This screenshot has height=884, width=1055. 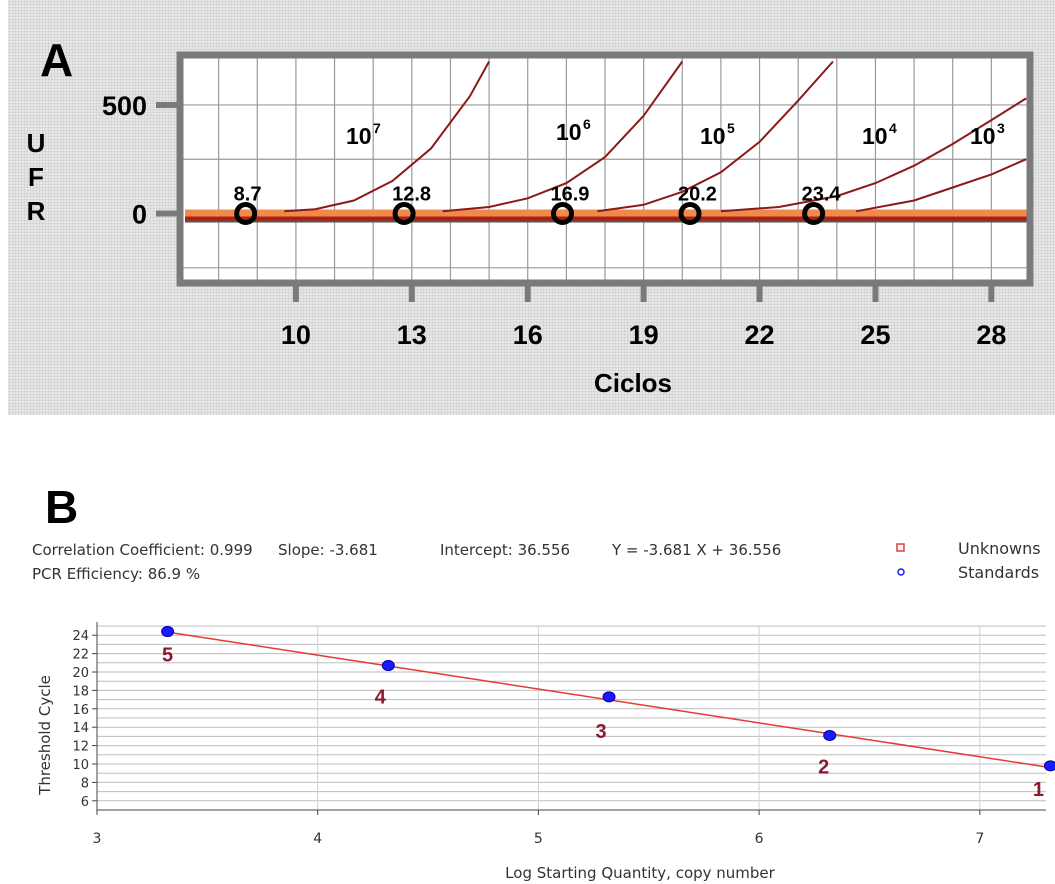 I want to click on standard-label-5: 5, so click(x=167, y=656).